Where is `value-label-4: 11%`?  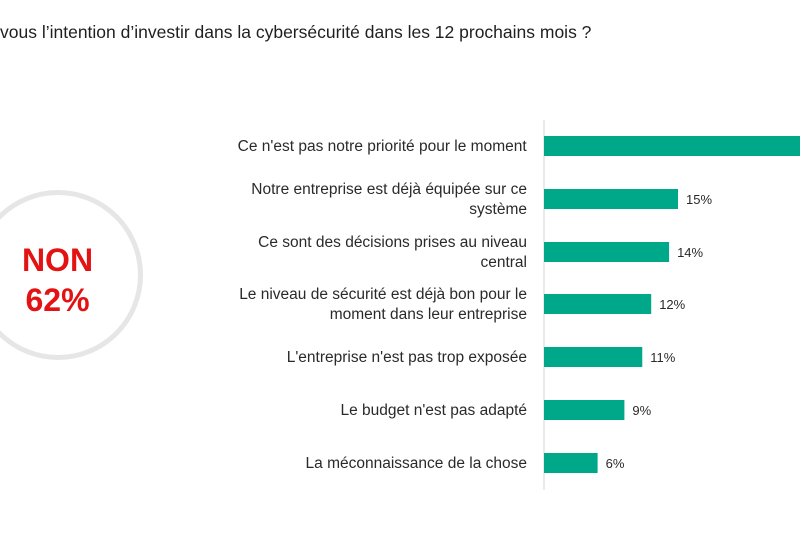 value-label-4: 11% is located at coordinates (662, 357).